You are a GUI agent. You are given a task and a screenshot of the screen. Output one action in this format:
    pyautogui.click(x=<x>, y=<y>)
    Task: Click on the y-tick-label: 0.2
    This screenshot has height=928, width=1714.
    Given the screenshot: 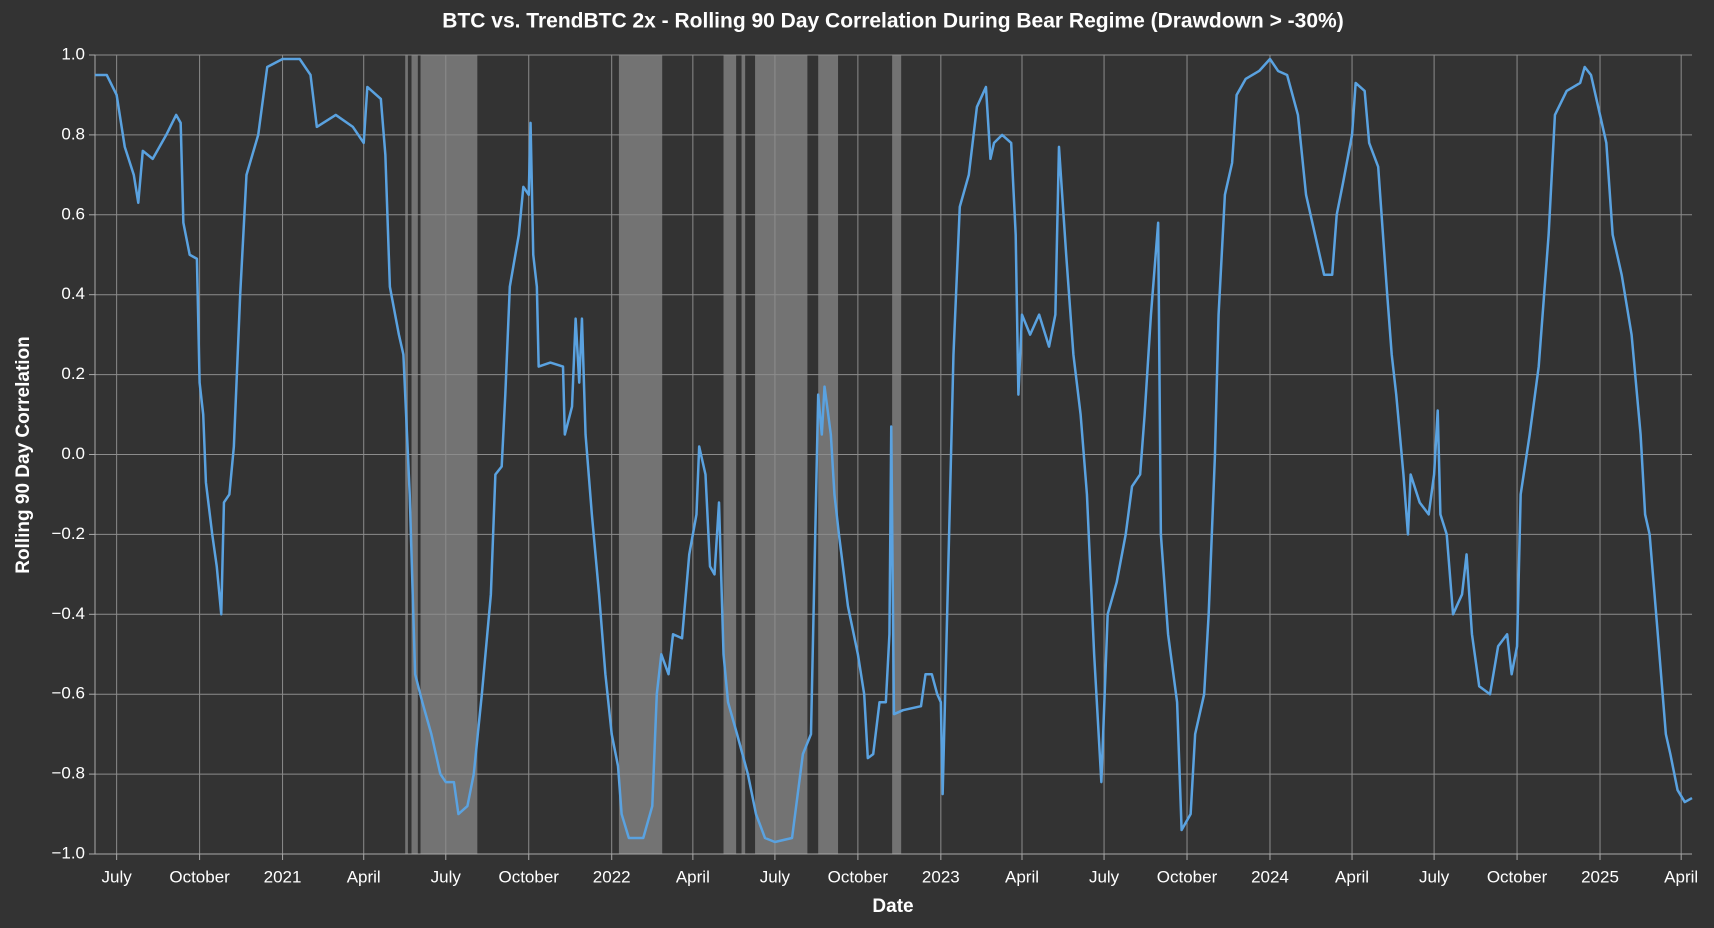 What is the action you would take?
    pyautogui.click(x=73, y=373)
    